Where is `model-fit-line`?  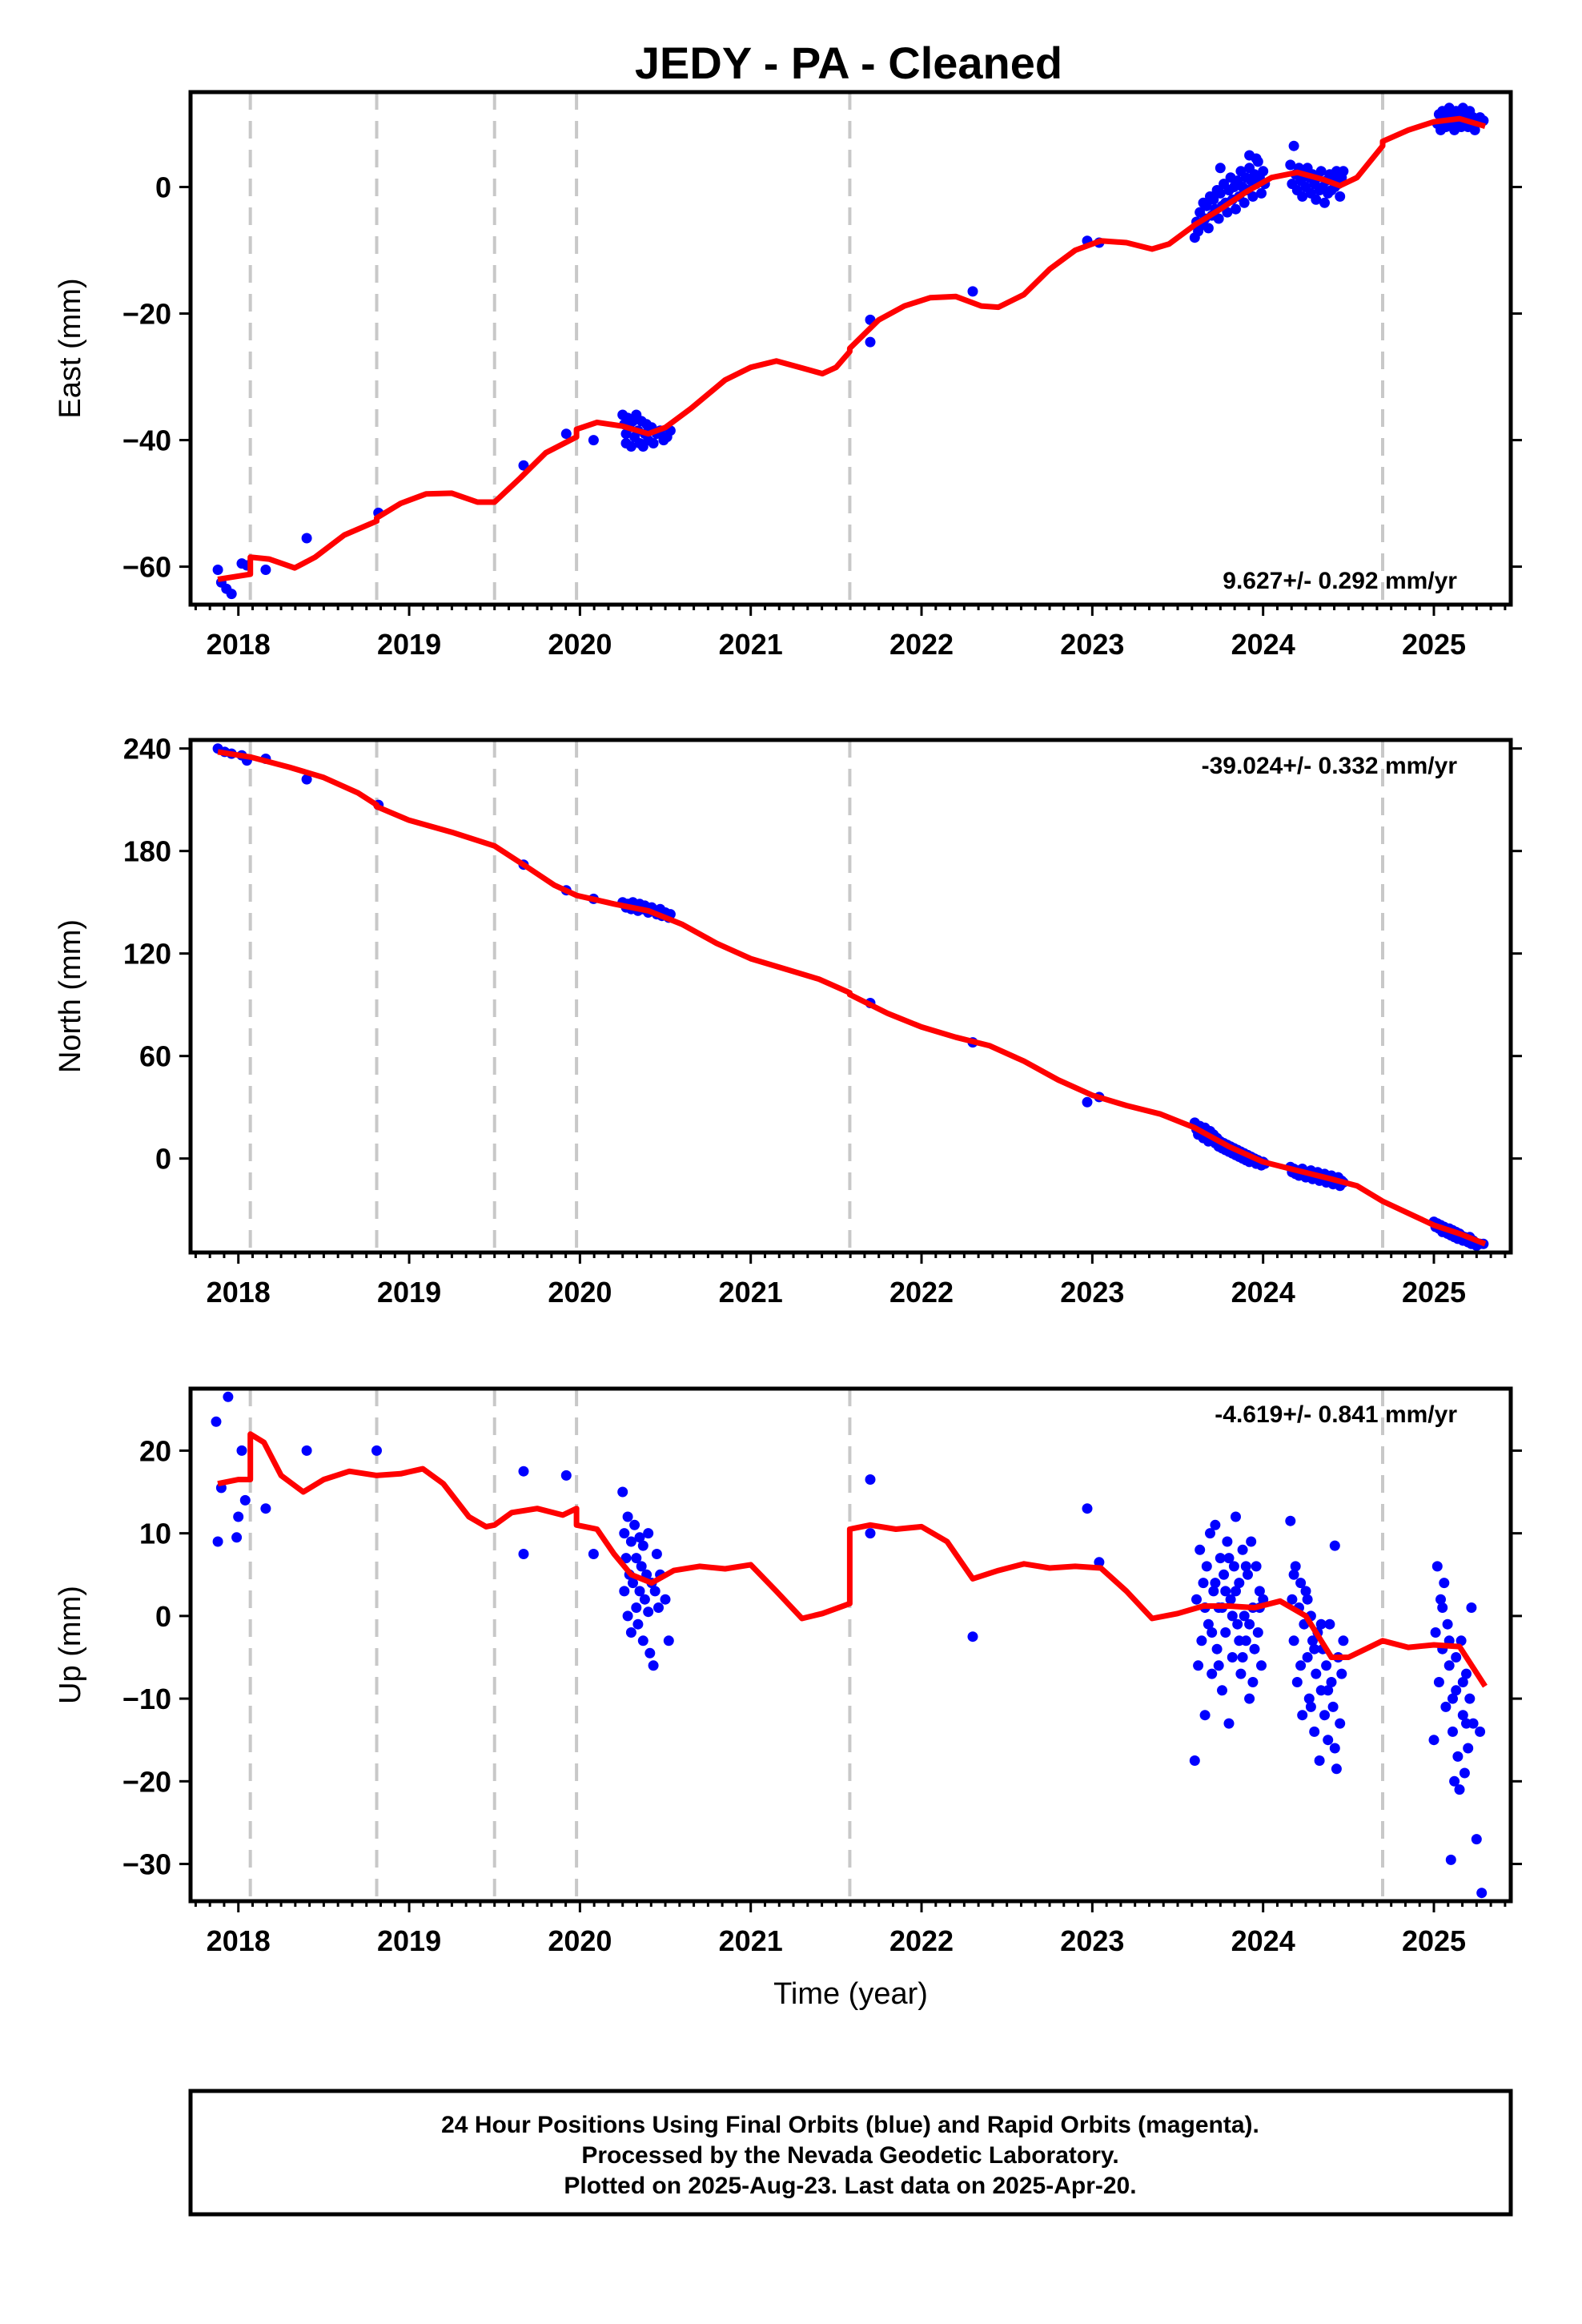
model-fit-line is located at coordinates (852, 1559).